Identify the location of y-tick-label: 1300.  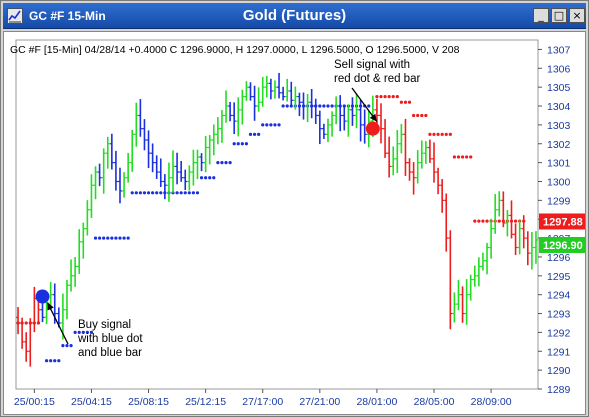
(559, 182).